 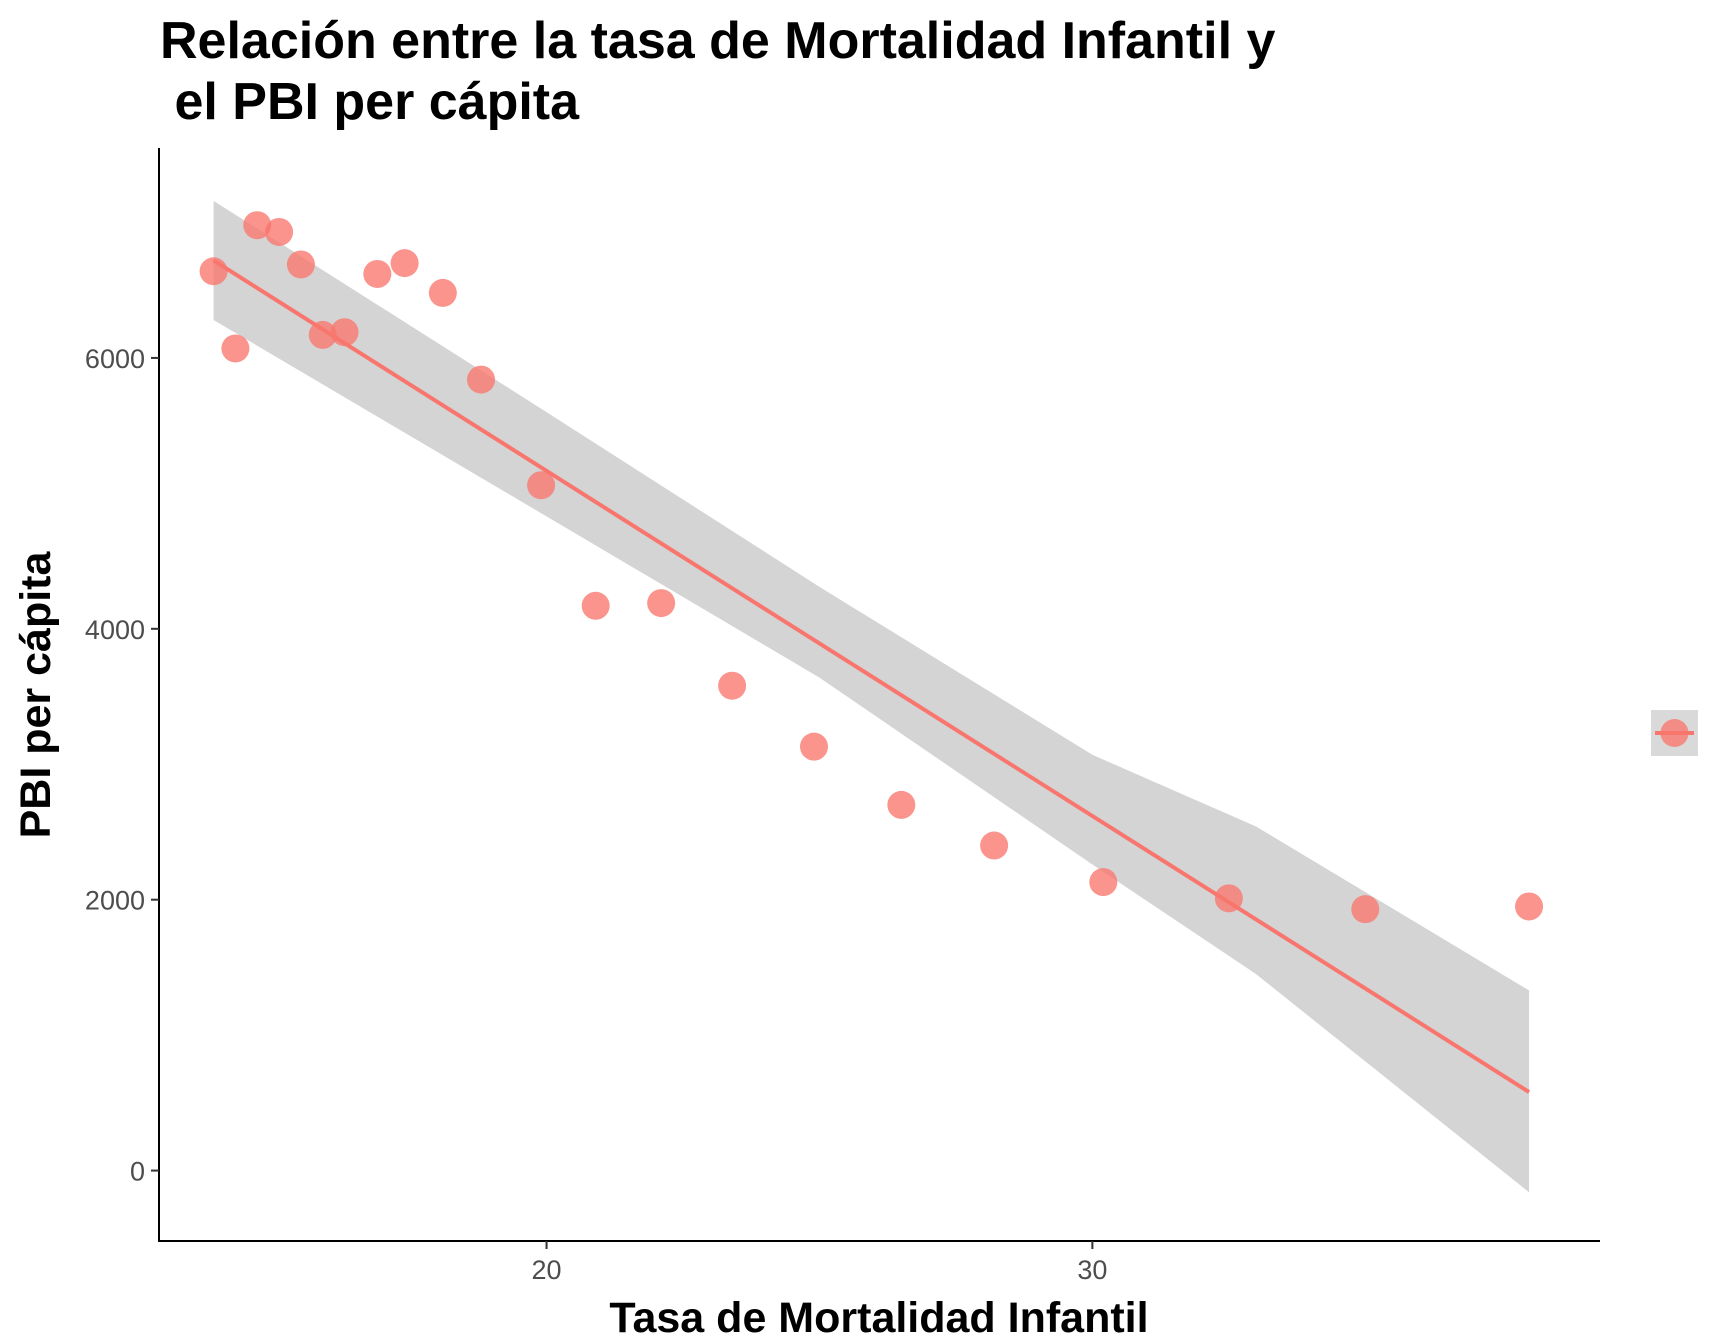 What do you see at coordinates (547, 1270) in the screenshot?
I see `x-tick-label: 20` at bounding box center [547, 1270].